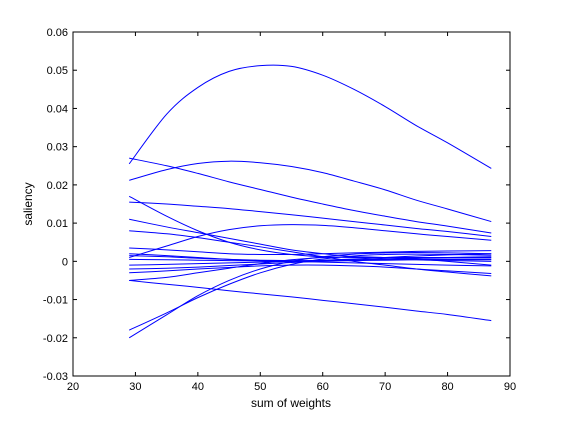 The image size is (561, 425). Describe the element at coordinates (55, 377) in the screenshot. I see `y-tick-label: -0.03` at that location.